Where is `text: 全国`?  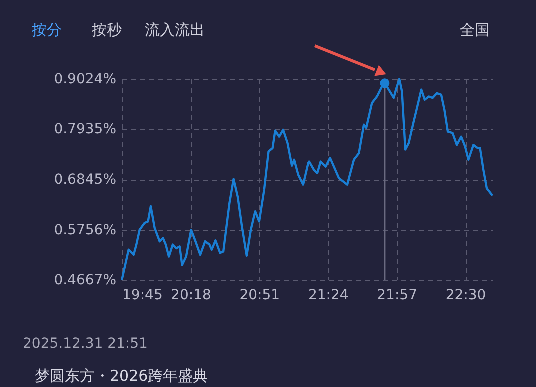
text: 全国 is located at coordinates (475, 30).